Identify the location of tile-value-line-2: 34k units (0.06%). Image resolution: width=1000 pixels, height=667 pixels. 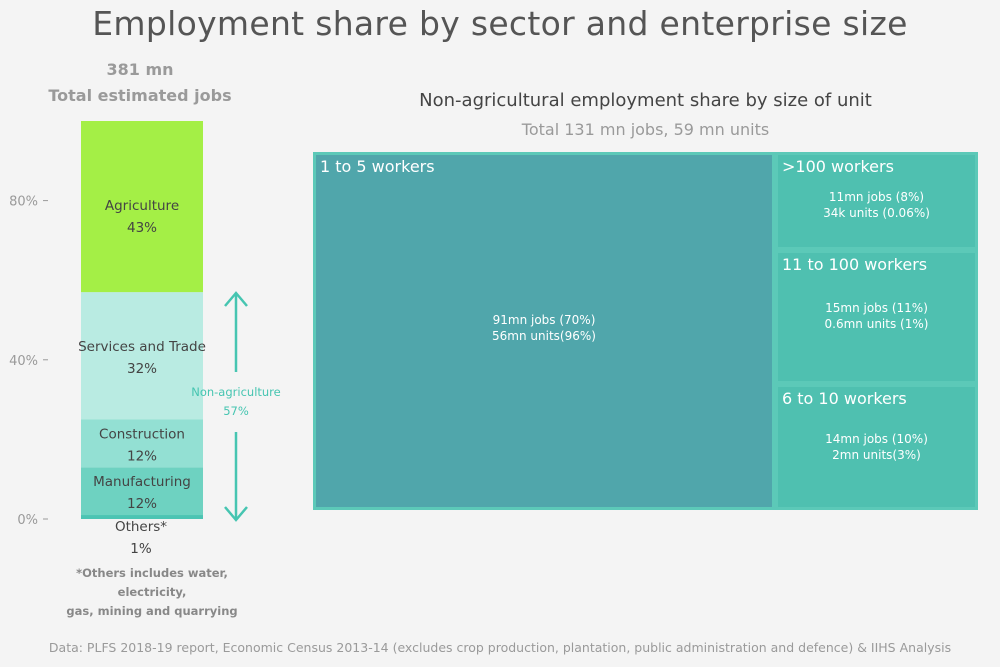
(876, 213).